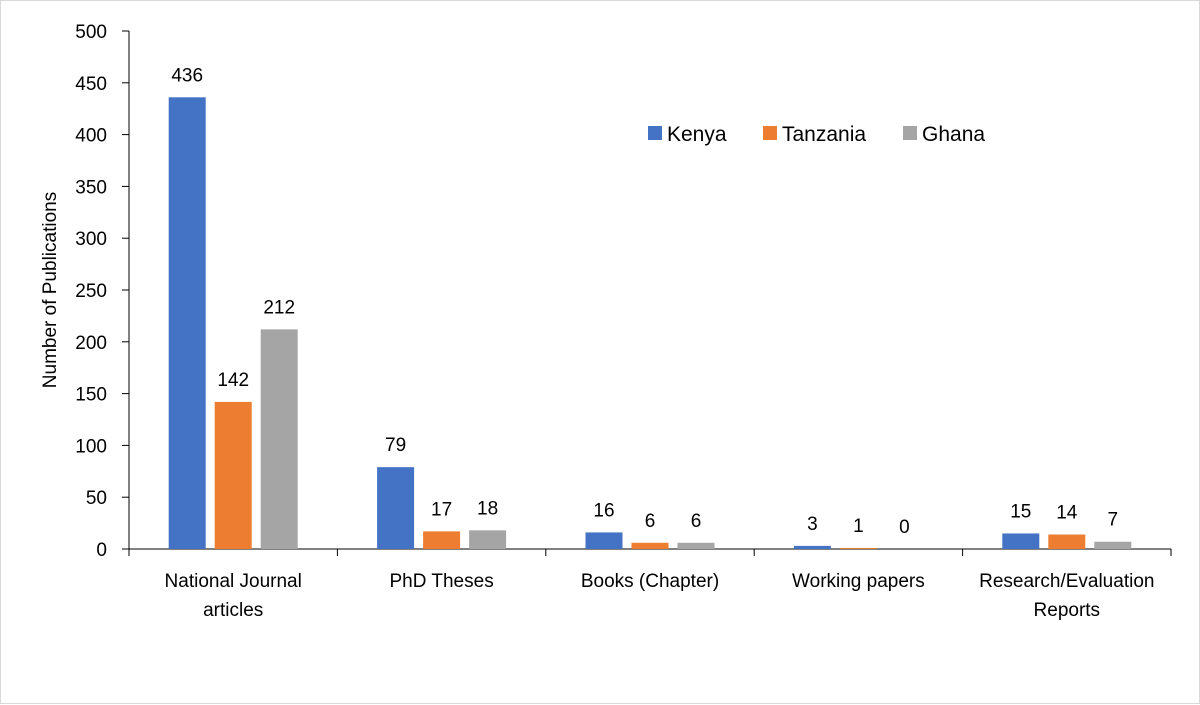  Describe the element at coordinates (91, 343) in the screenshot. I see `y-tick-label: 200` at that location.